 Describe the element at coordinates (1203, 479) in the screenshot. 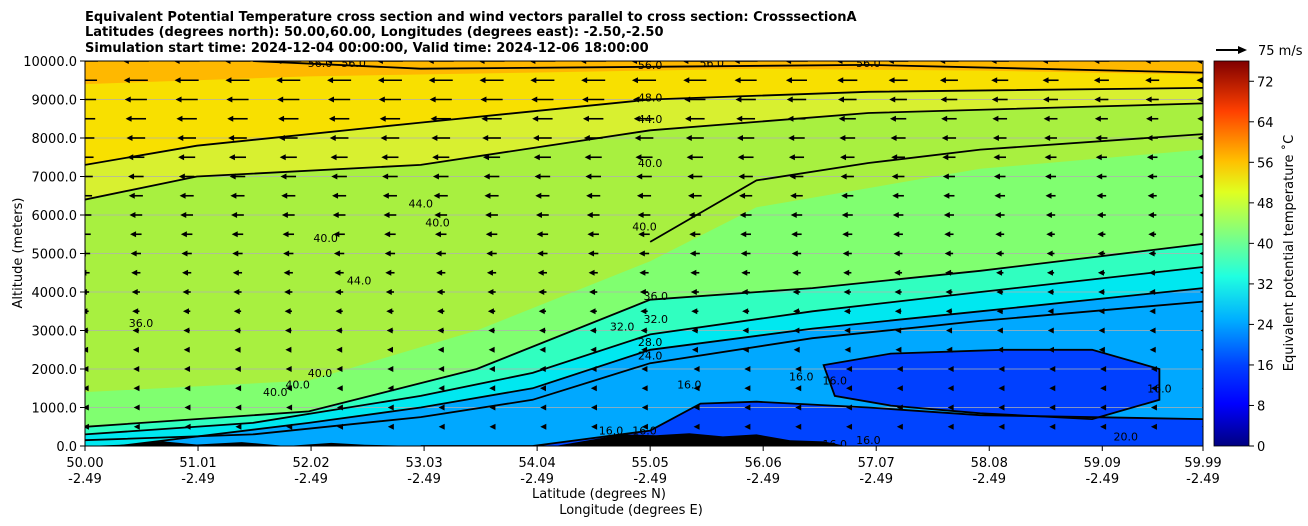

I see `x-tick-label-lon-10: -2.49` at that location.